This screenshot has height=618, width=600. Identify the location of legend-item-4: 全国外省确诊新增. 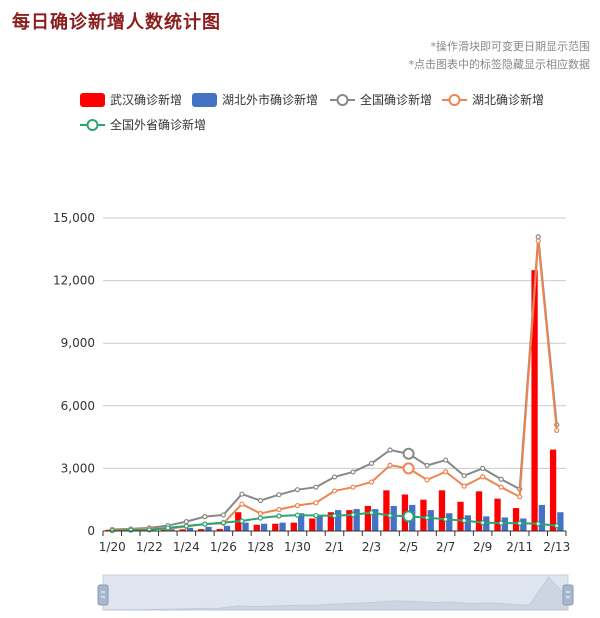
(143, 124).